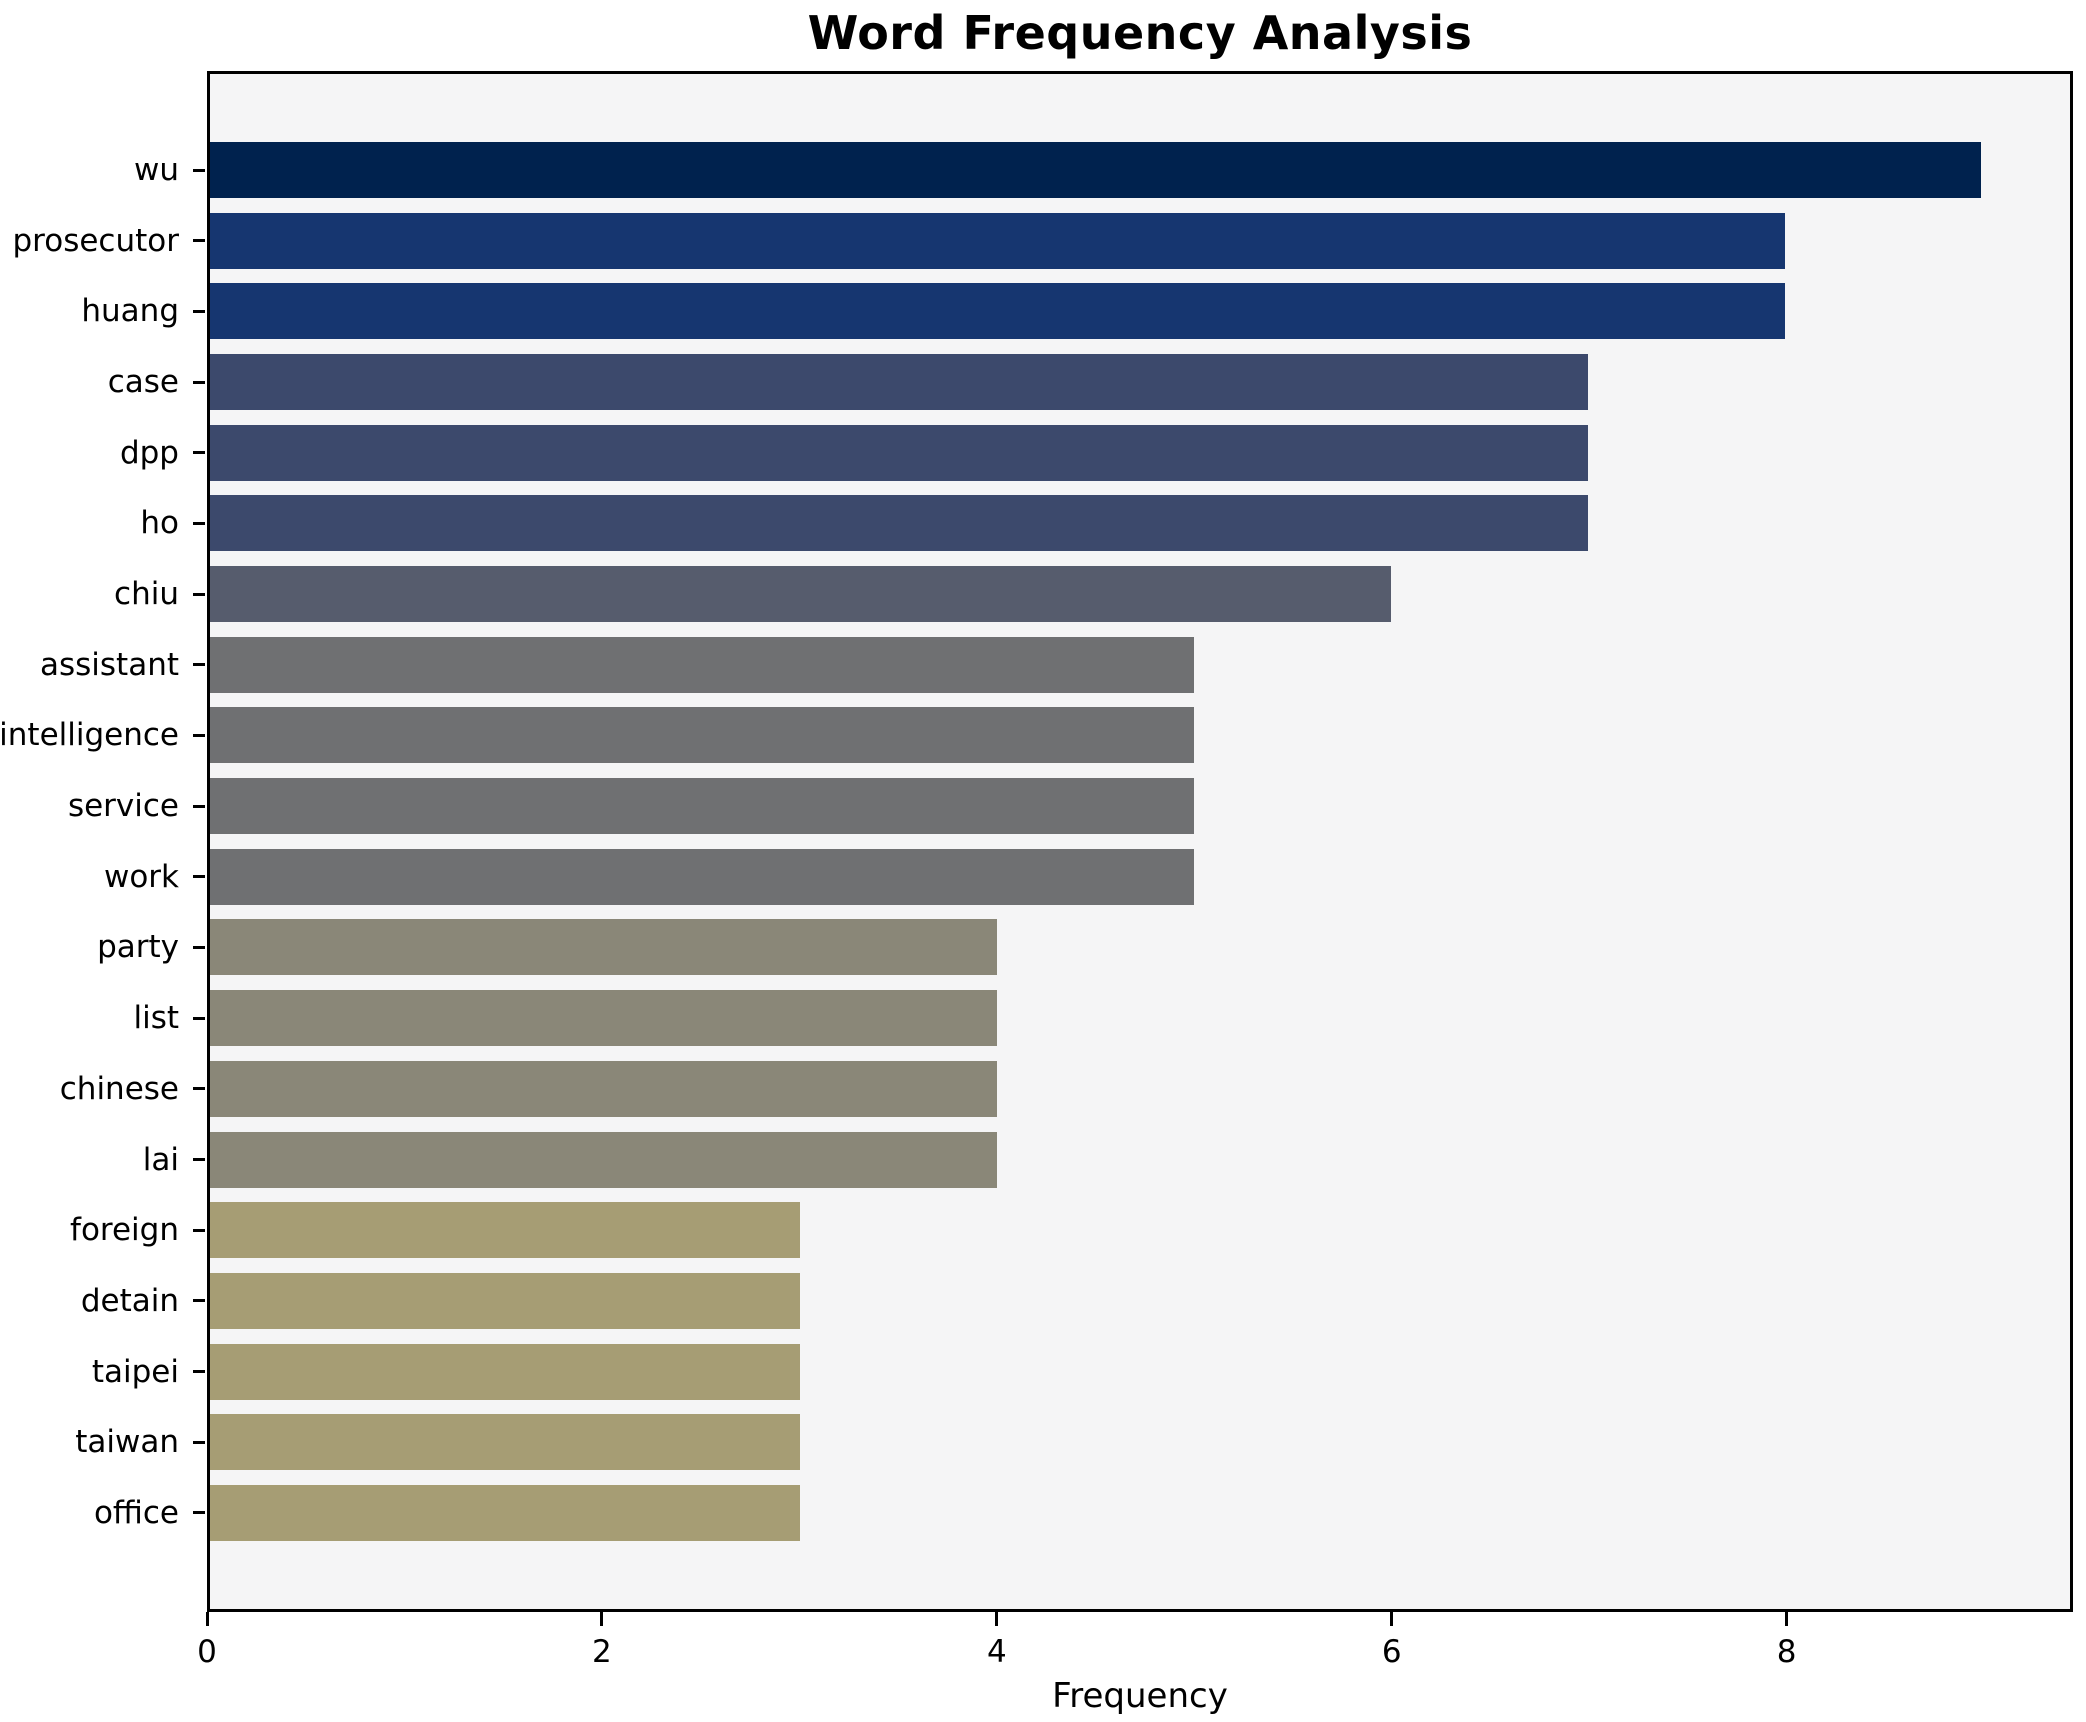 Image resolution: width=2086 pixels, height=1722 pixels. What do you see at coordinates (1140, 33) in the screenshot?
I see `chart-title: Word Frequency Analysis` at bounding box center [1140, 33].